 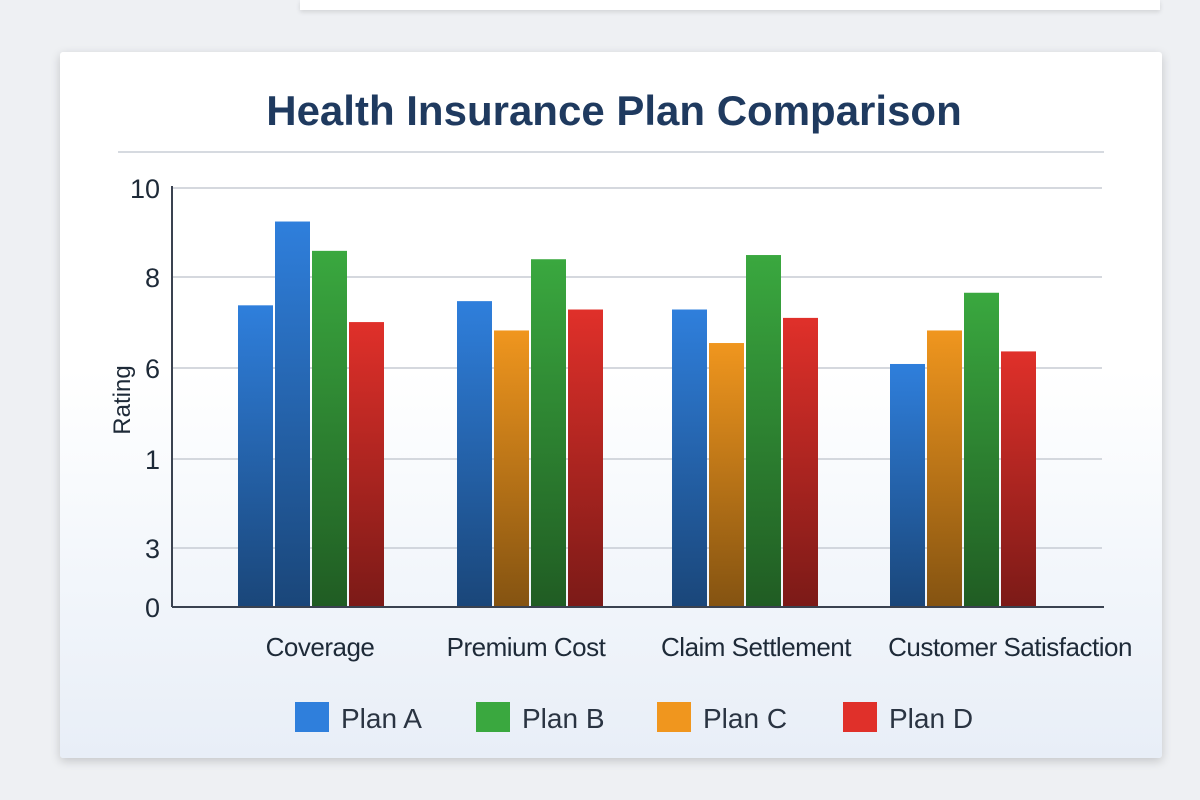 I want to click on bar-premium-cost-plan-d, so click(x=585, y=458).